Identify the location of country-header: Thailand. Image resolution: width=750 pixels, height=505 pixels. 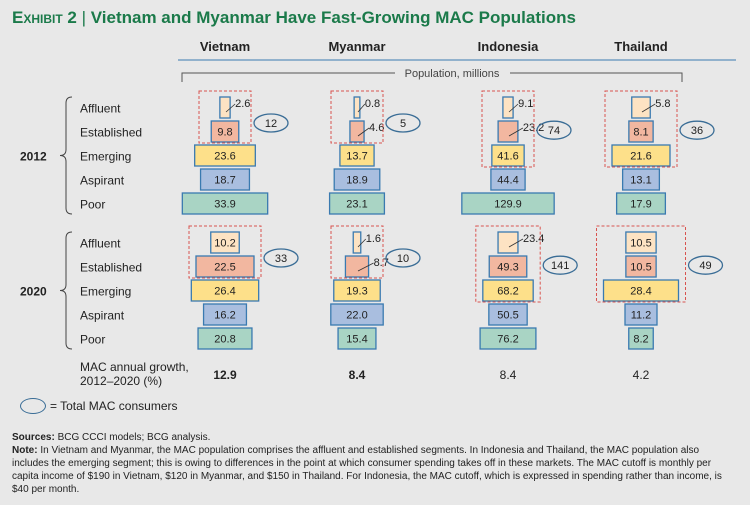
(641, 46).